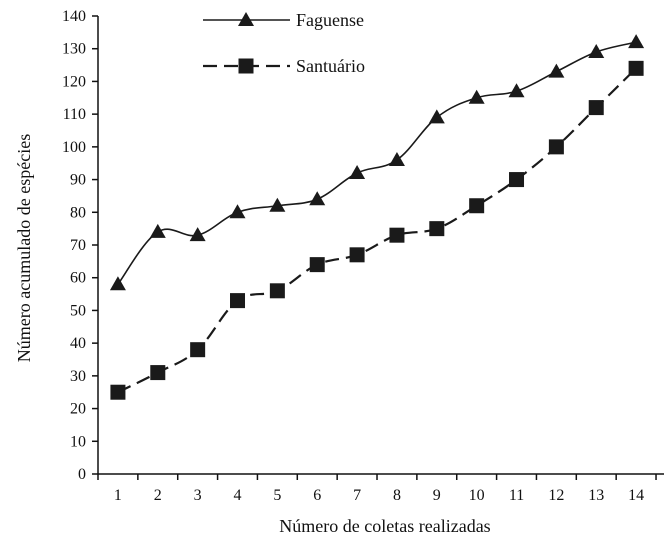 Image resolution: width=672 pixels, height=539 pixels. I want to click on x-tick-label: 5, so click(277, 495).